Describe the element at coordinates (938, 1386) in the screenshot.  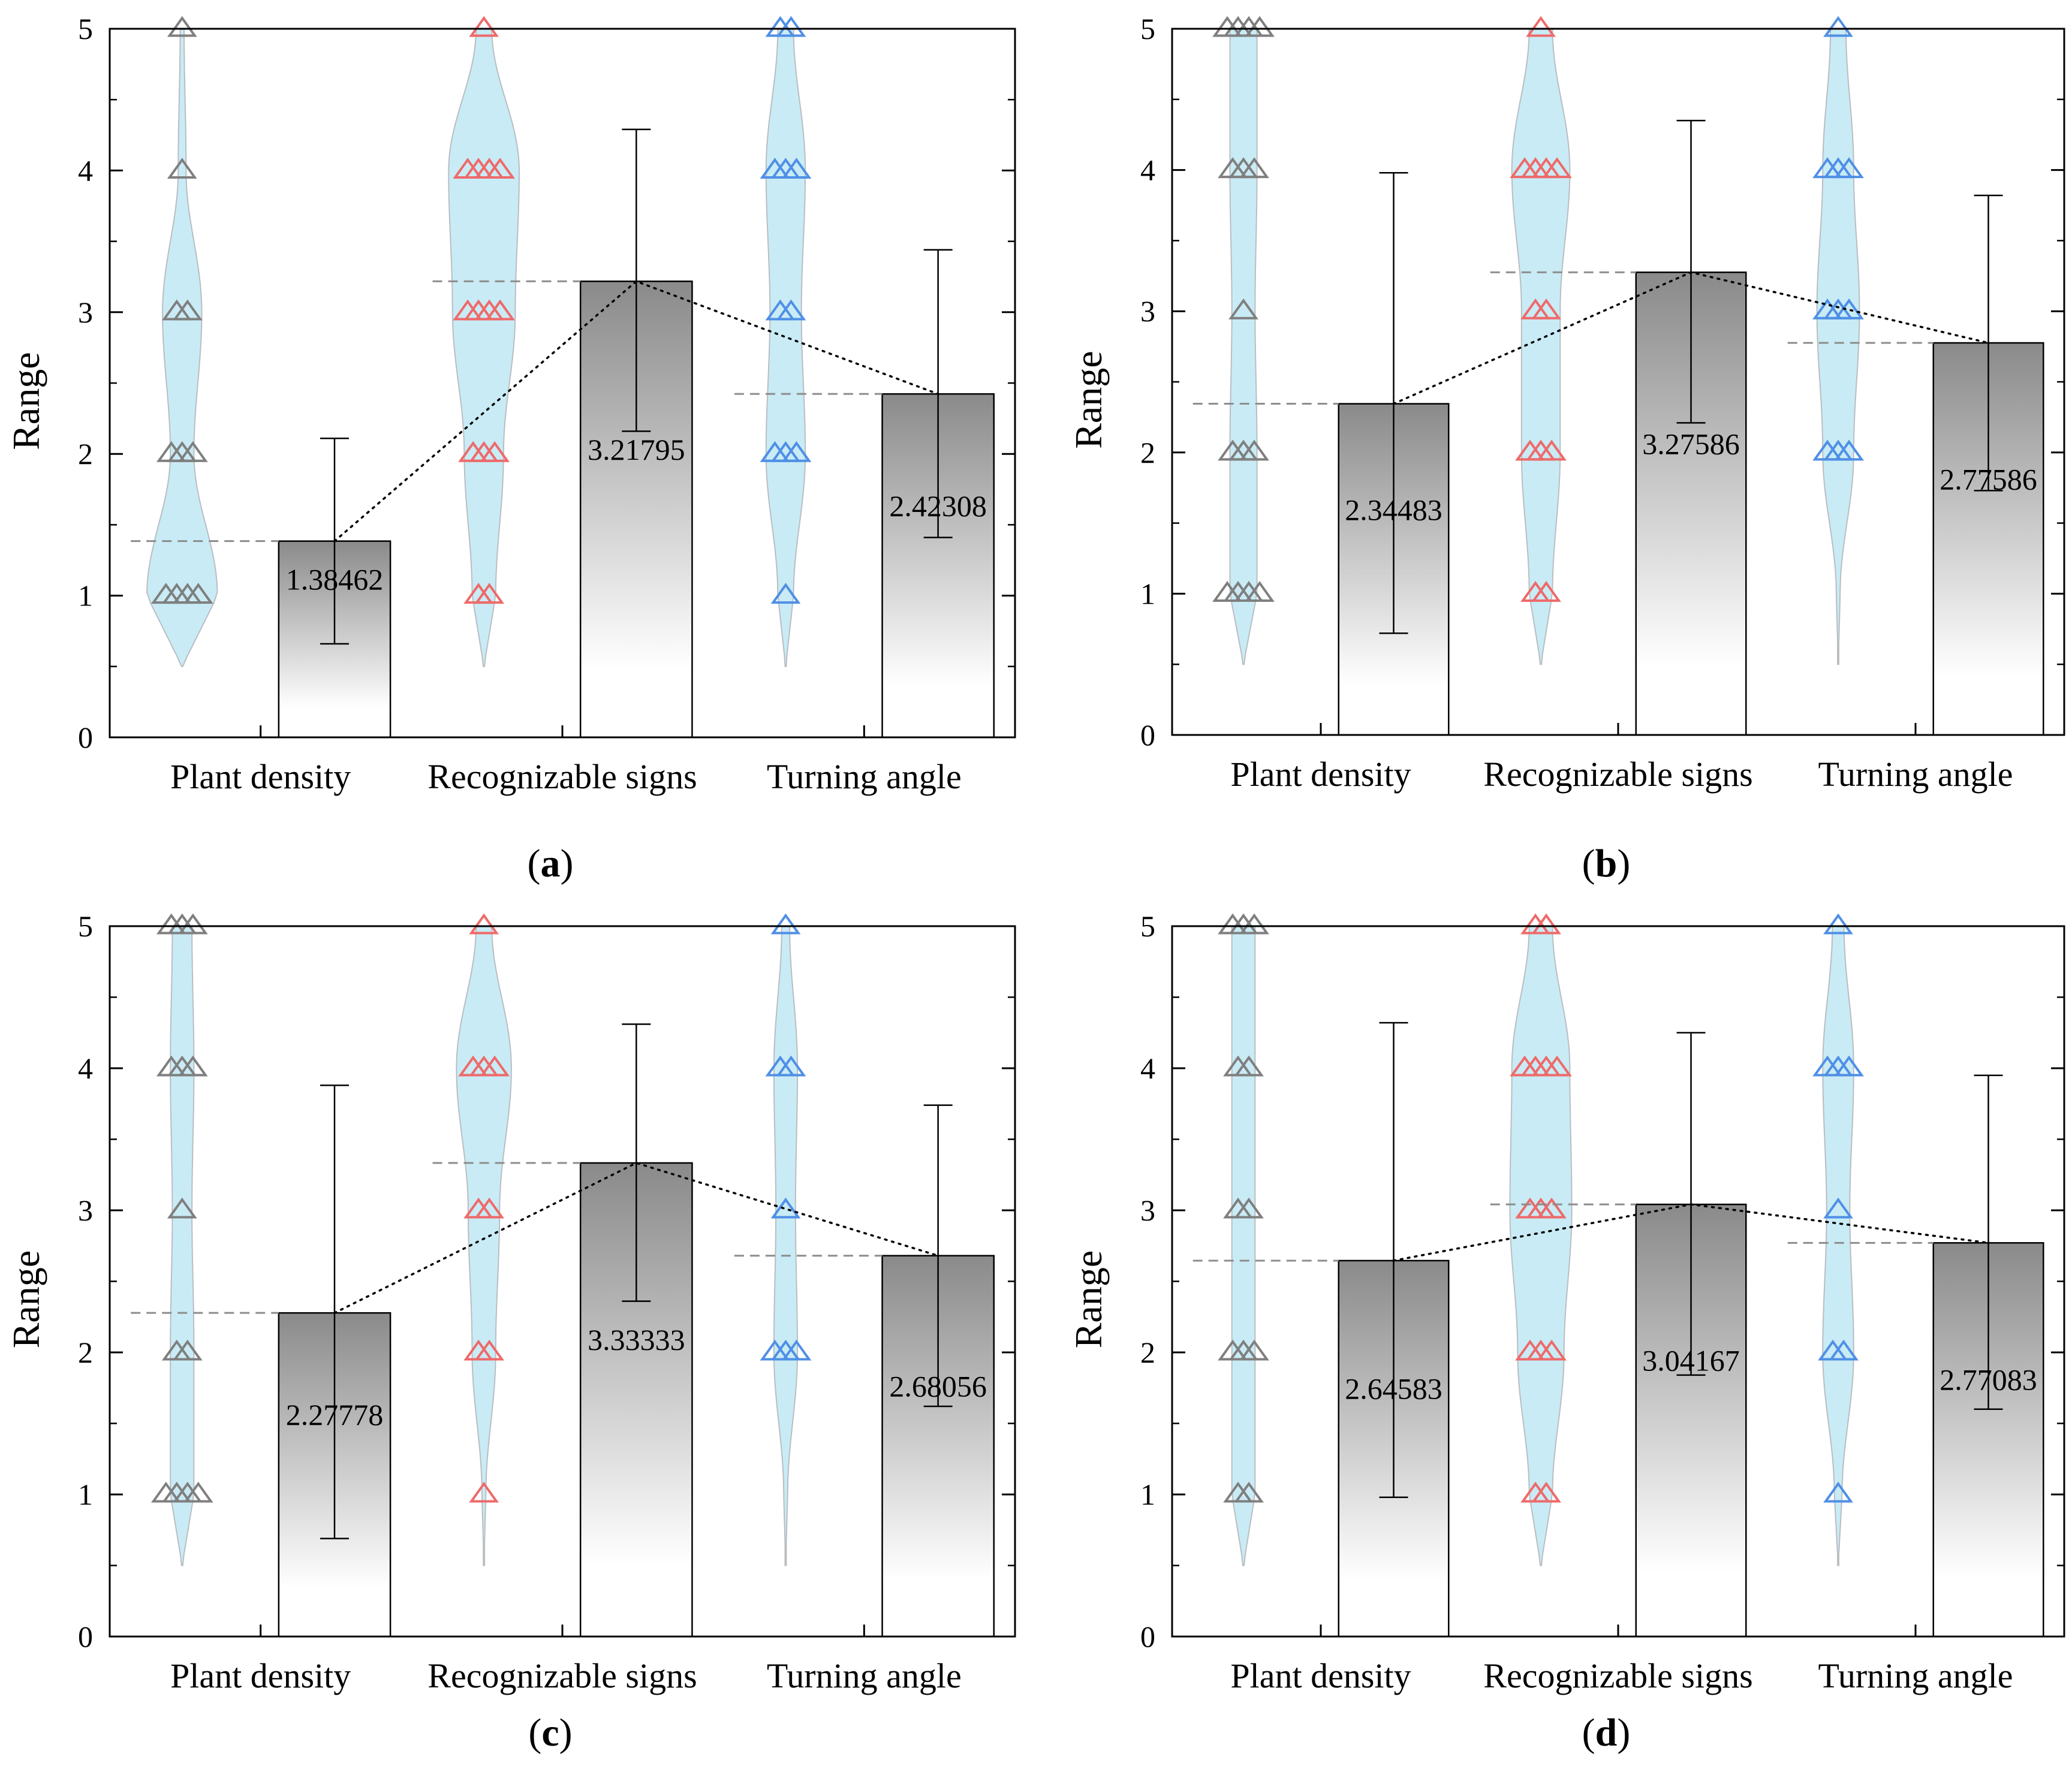
I see `data-label-turning-angle: 2.68056` at that location.